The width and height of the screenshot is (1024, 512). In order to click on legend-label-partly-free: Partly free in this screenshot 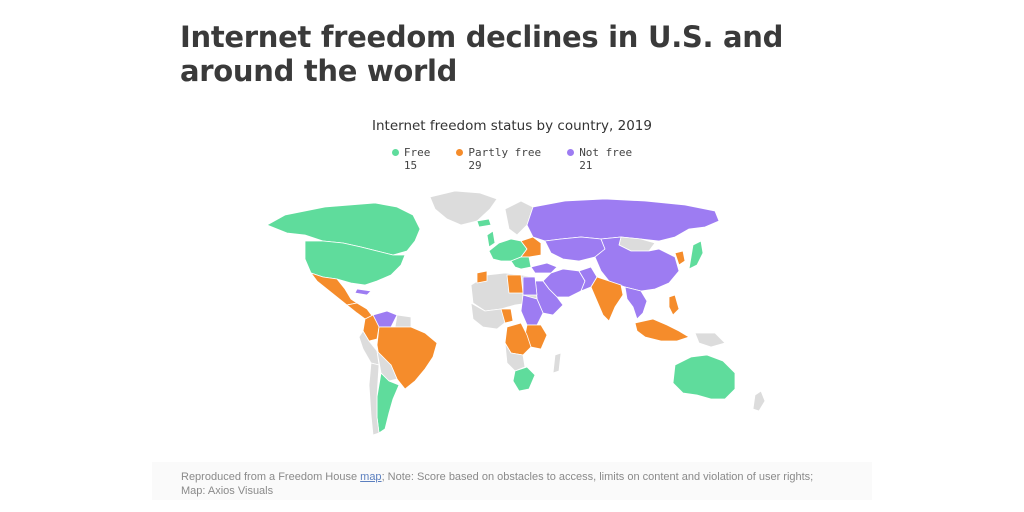, I will do `click(505, 152)`.